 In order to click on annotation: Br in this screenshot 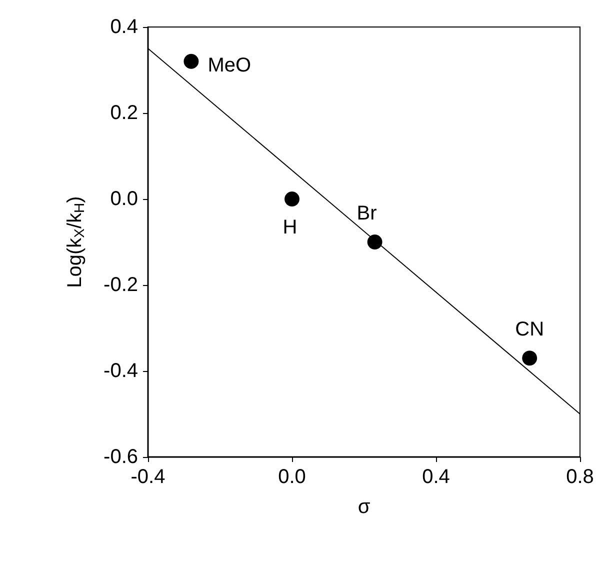, I will do `click(367, 213)`.